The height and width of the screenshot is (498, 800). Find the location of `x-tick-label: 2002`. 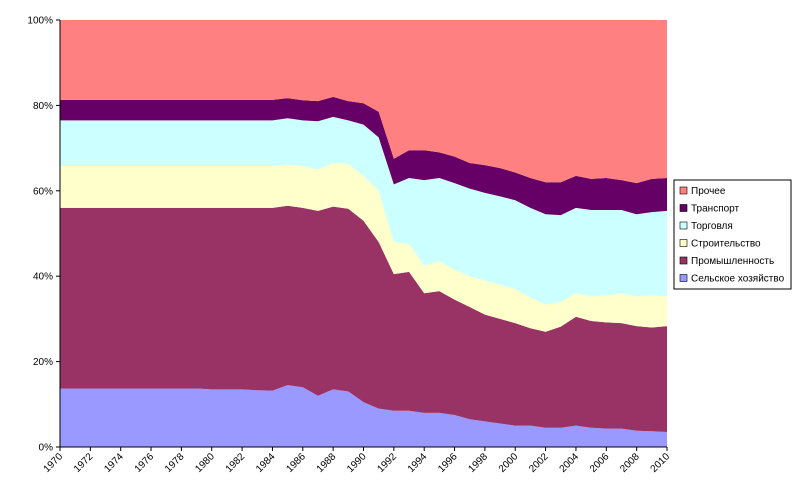

x-tick-label: 2002 is located at coordinates (539, 463).